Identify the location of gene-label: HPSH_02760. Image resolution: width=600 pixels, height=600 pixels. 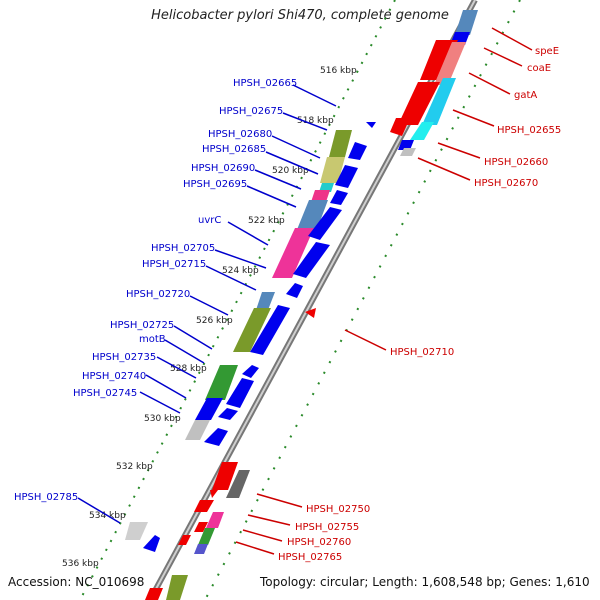
(319, 542).